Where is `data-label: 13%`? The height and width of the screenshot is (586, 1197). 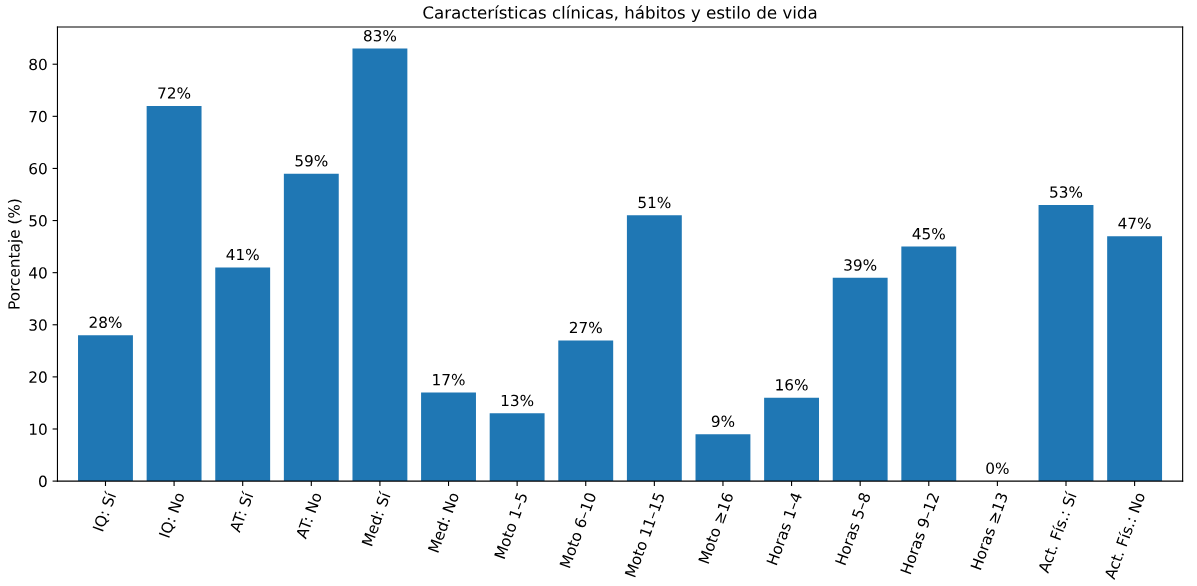 data-label: 13% is located at coordinates (517, 400).